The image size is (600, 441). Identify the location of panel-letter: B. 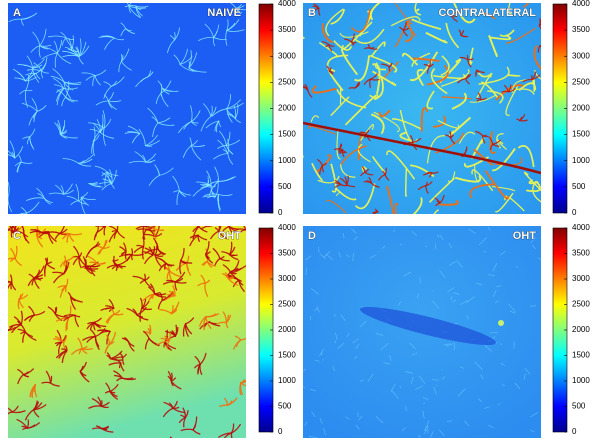
(312, 13).